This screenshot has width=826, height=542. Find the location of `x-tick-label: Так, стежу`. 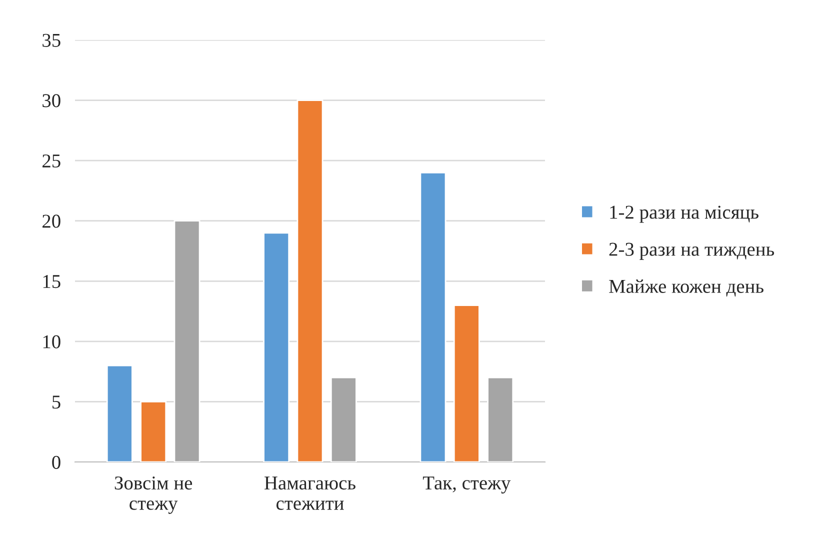

x-tick-label: Так, стежу is located at coordinates (466, 485).